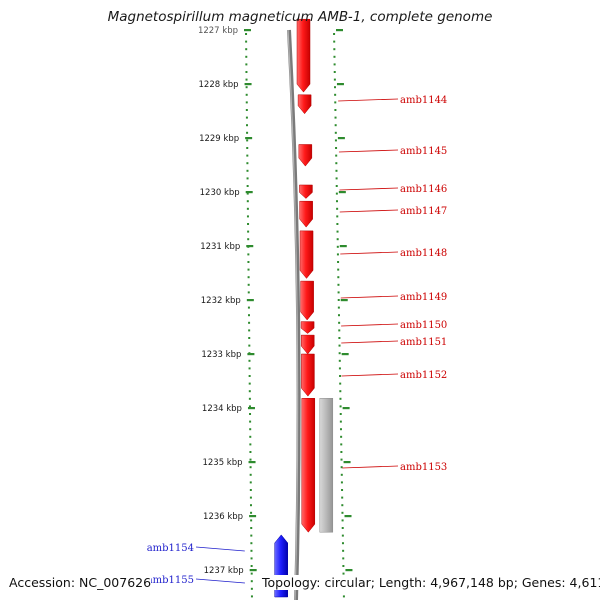  Describe the element at coordinates (423, 100) in the screenshot. I see `gene-label: amb1144` at that location.